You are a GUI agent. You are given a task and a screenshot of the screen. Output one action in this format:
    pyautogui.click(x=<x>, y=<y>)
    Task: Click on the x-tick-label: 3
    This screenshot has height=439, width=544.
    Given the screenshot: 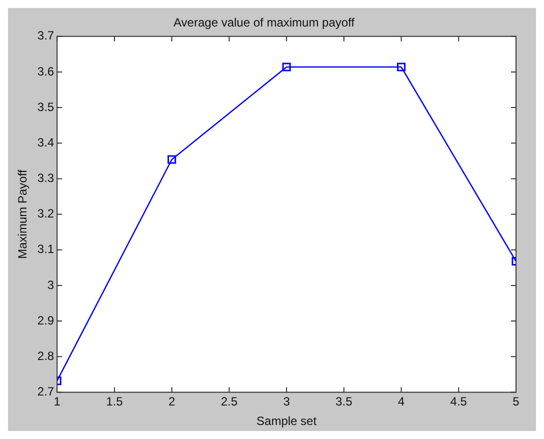 What is the action you would take?
    pyautogui.click(x=286, y=401)
    